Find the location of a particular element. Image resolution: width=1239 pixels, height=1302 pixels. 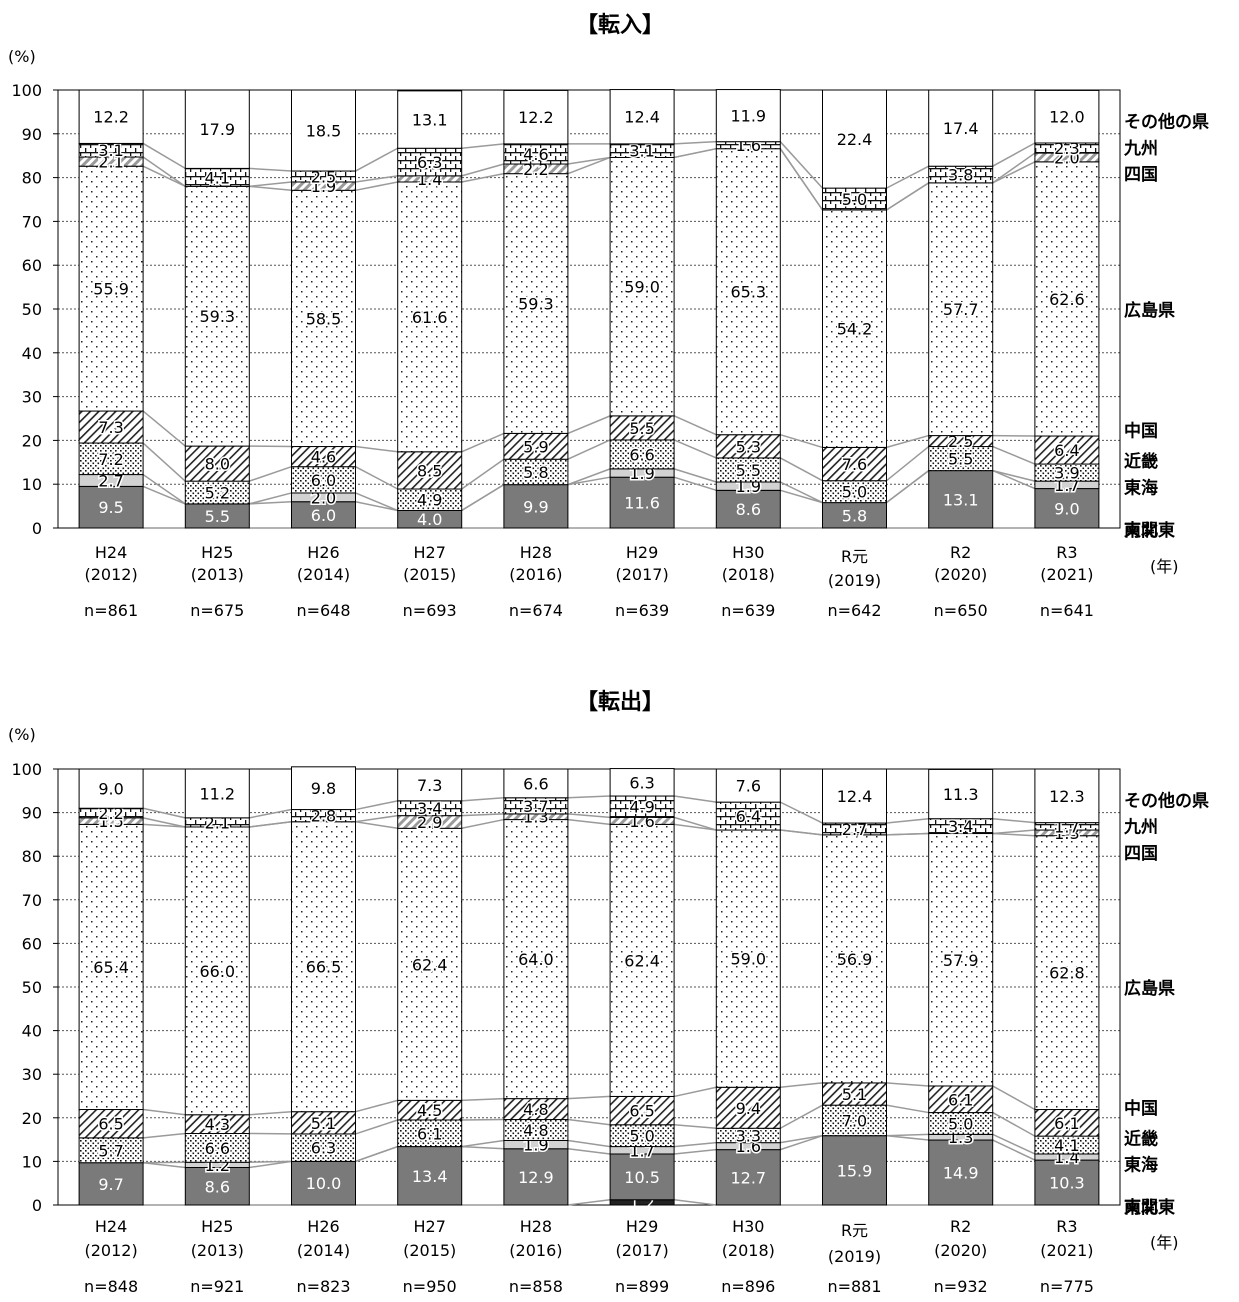

data-label: 5.9 is located at coordinates (535, 446).